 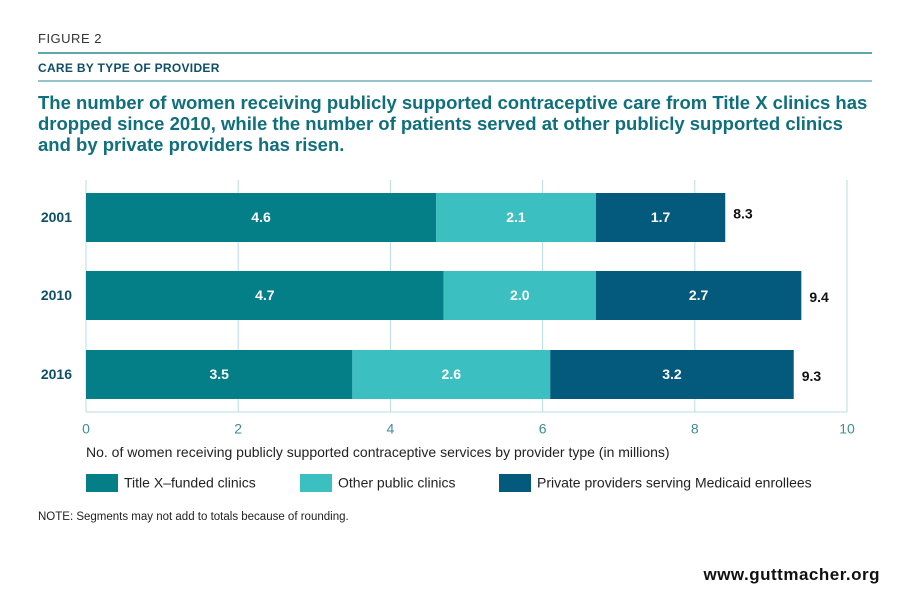 What do you see at coordinates (391, 429) in the screenshot?
I see `x-tick-label: 4` at bounding box center [391, 429].